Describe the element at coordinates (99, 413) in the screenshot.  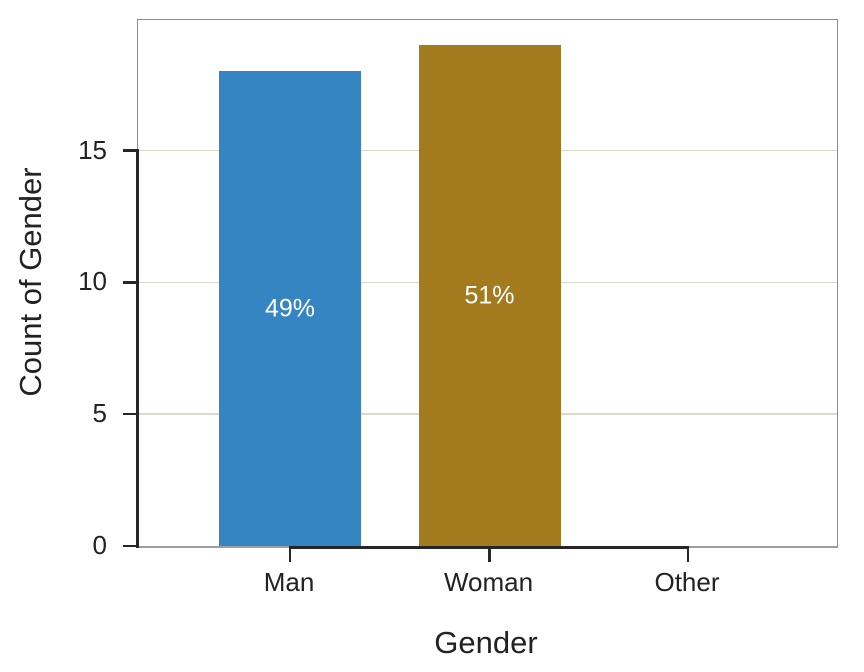
I see `y-tick-label-5: 5` at that location.